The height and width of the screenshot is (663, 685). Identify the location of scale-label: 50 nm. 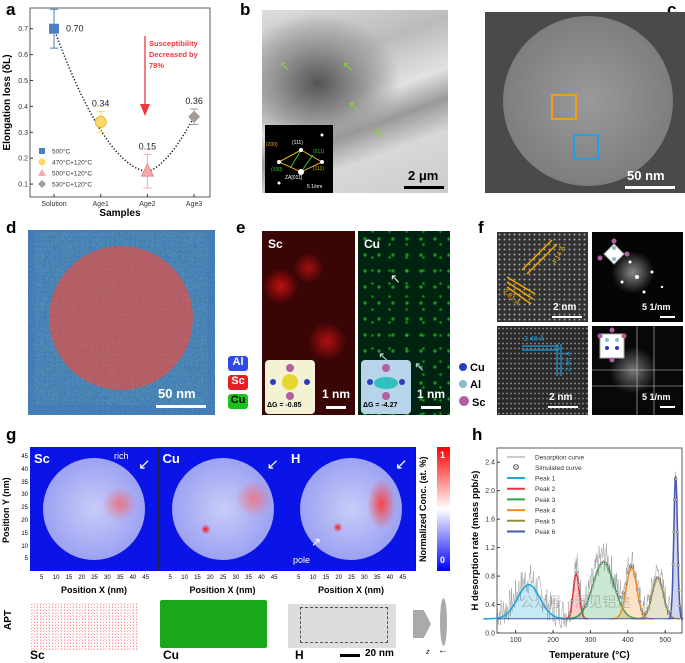
(646, 175).